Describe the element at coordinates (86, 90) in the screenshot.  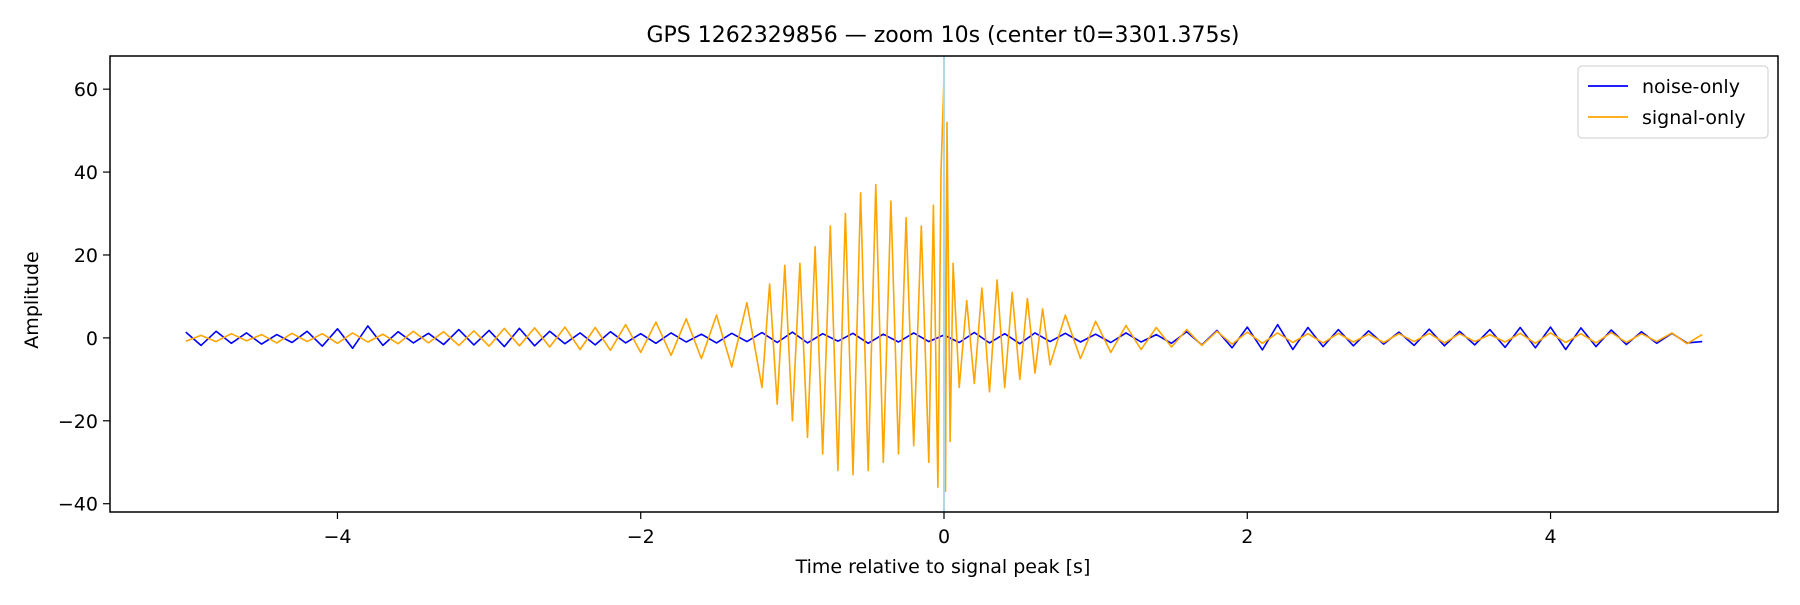
I see `y-tick-label: 60` at that location.